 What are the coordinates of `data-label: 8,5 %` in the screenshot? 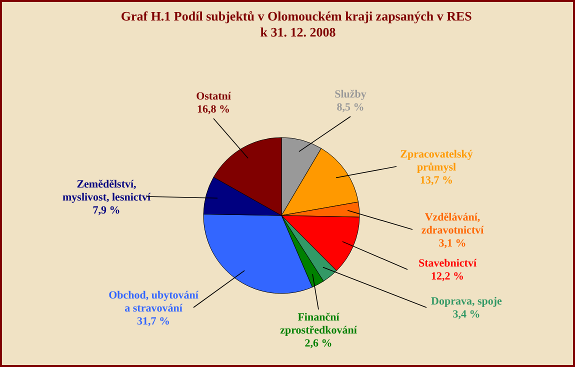 It's located at (350, 108).